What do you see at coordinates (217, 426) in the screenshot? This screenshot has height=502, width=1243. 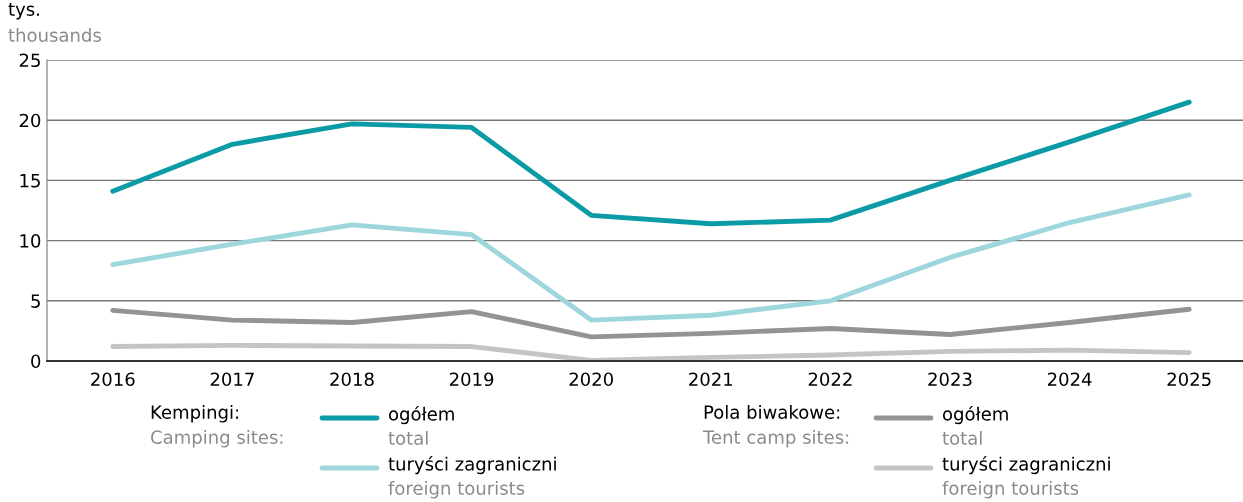 I see `text: Kempingi: Camping sites:` at bounding box center [217, 426].